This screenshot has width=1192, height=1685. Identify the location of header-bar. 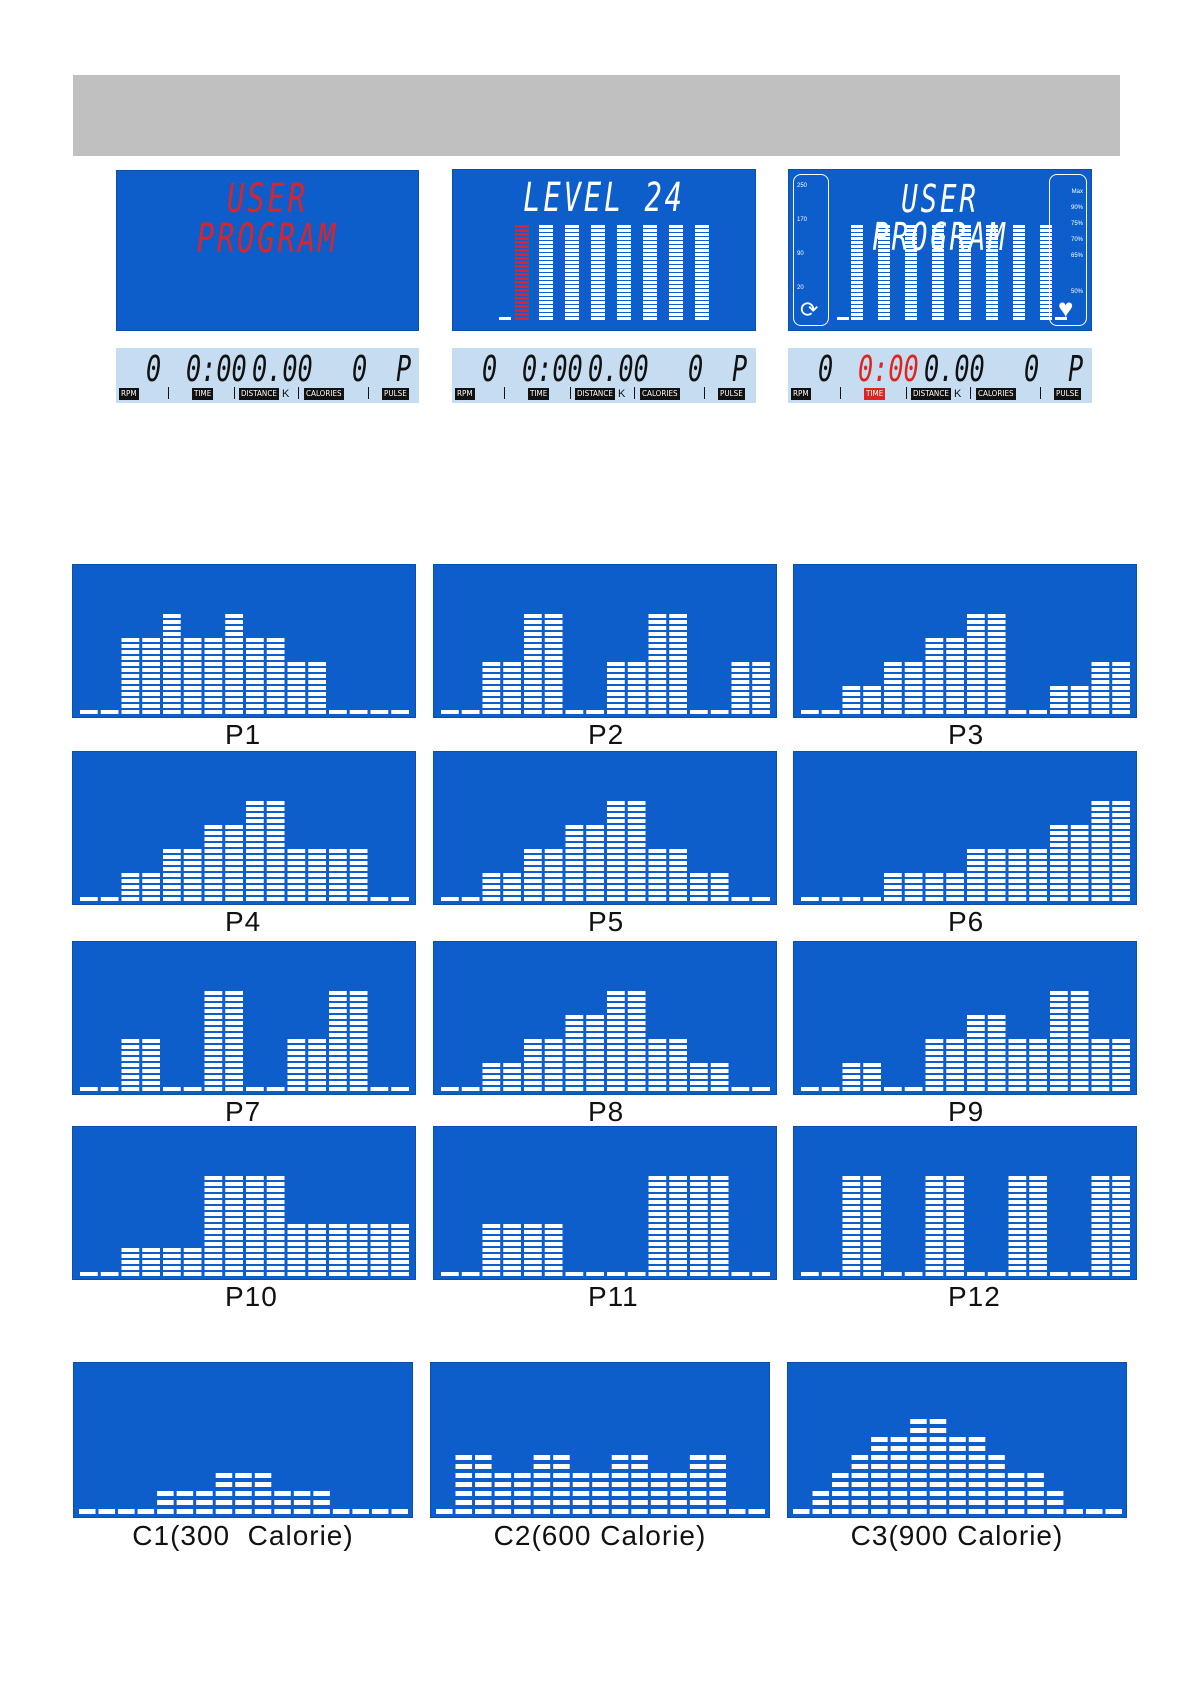
(596, 115).